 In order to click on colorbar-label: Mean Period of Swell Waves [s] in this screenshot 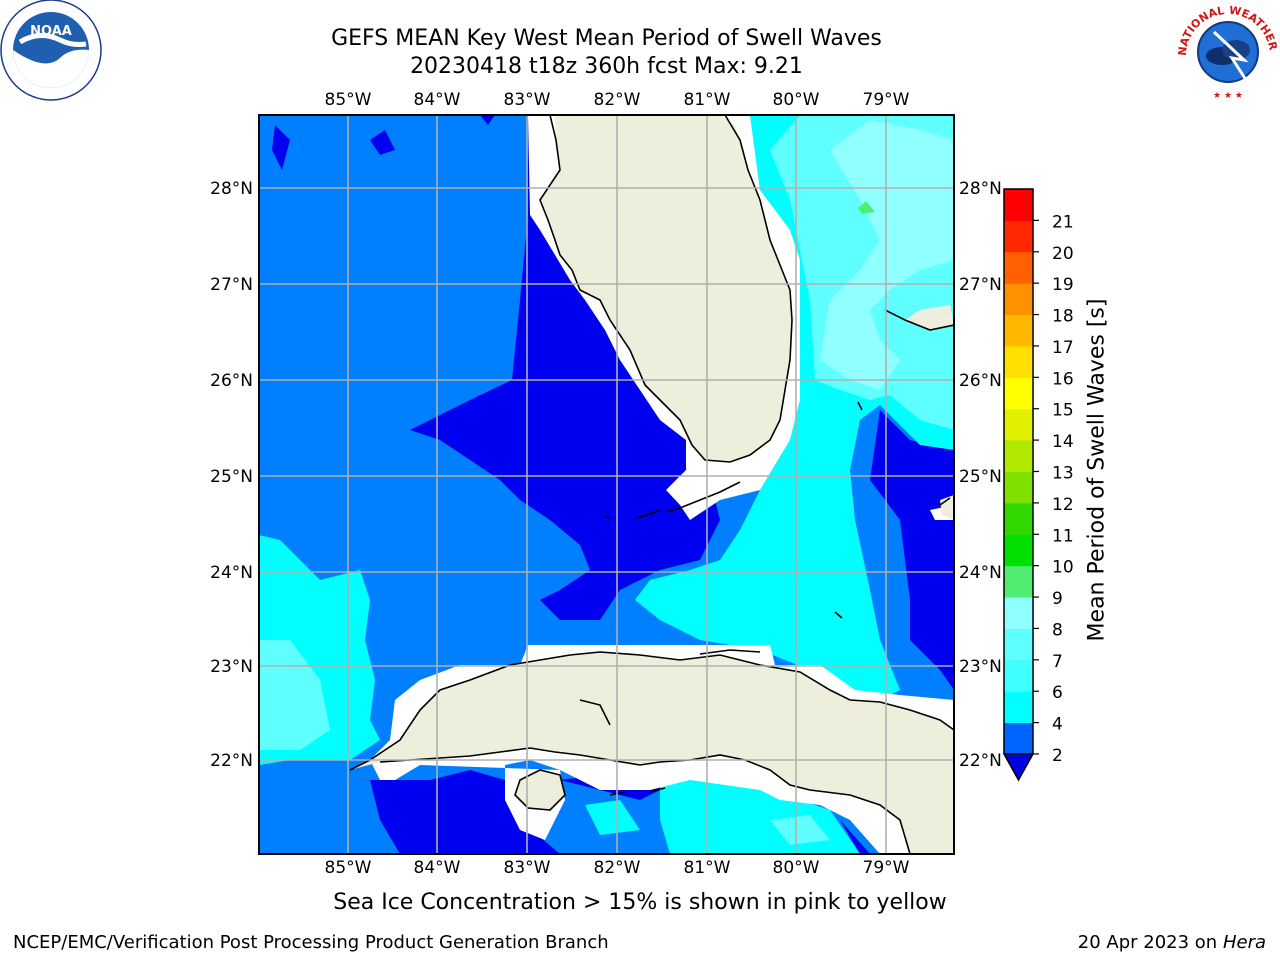, I will do `click(1097, 470)`.